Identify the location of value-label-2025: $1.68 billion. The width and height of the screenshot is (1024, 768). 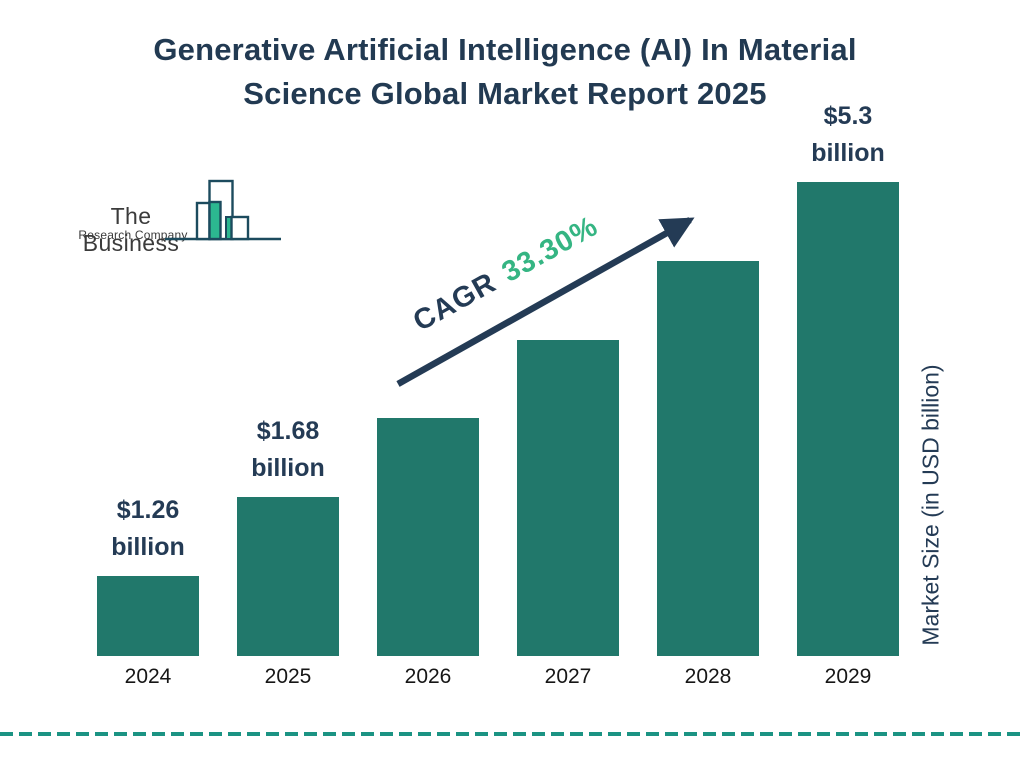
(288, 450).